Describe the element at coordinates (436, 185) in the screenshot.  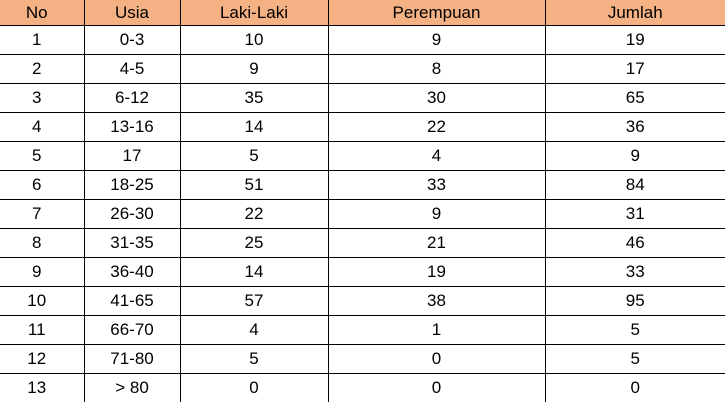
I see `cell-perempuan: 33` at that location.